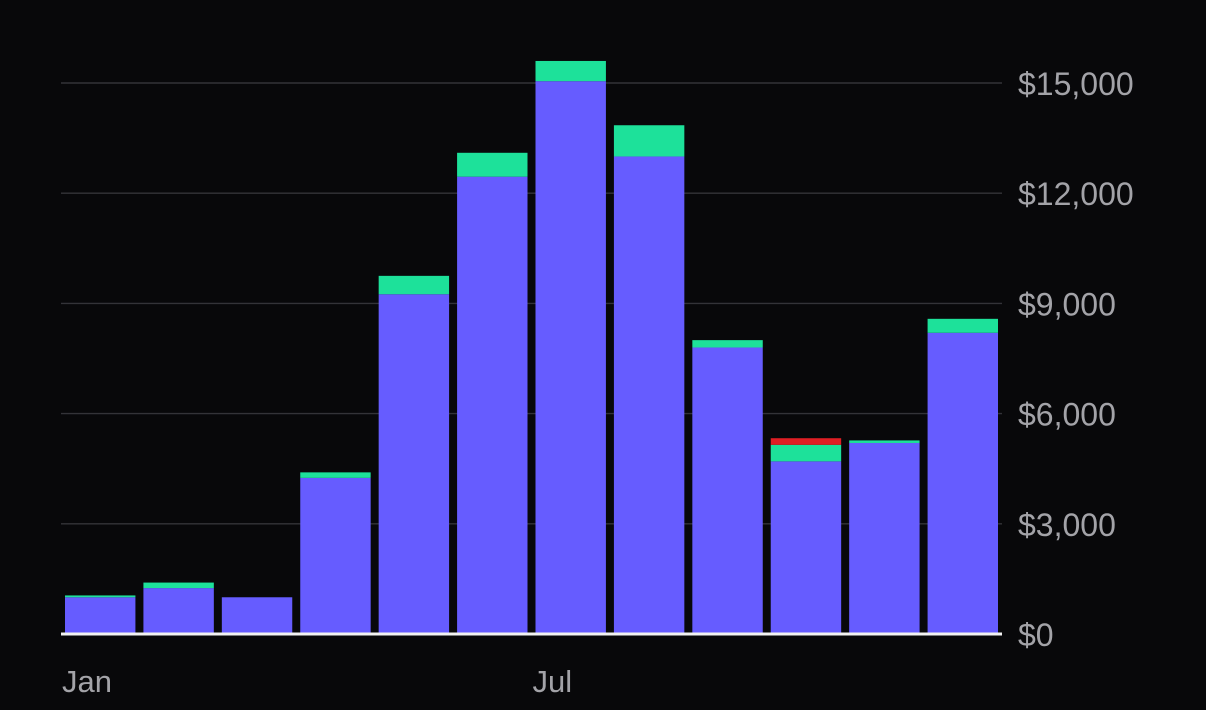 This screenshot has height=710, width=1206. What do you see at coordinates (1036, 635) in the screenshot?
I see `y-tick-label: $0` at bounding box center [1036, 635].